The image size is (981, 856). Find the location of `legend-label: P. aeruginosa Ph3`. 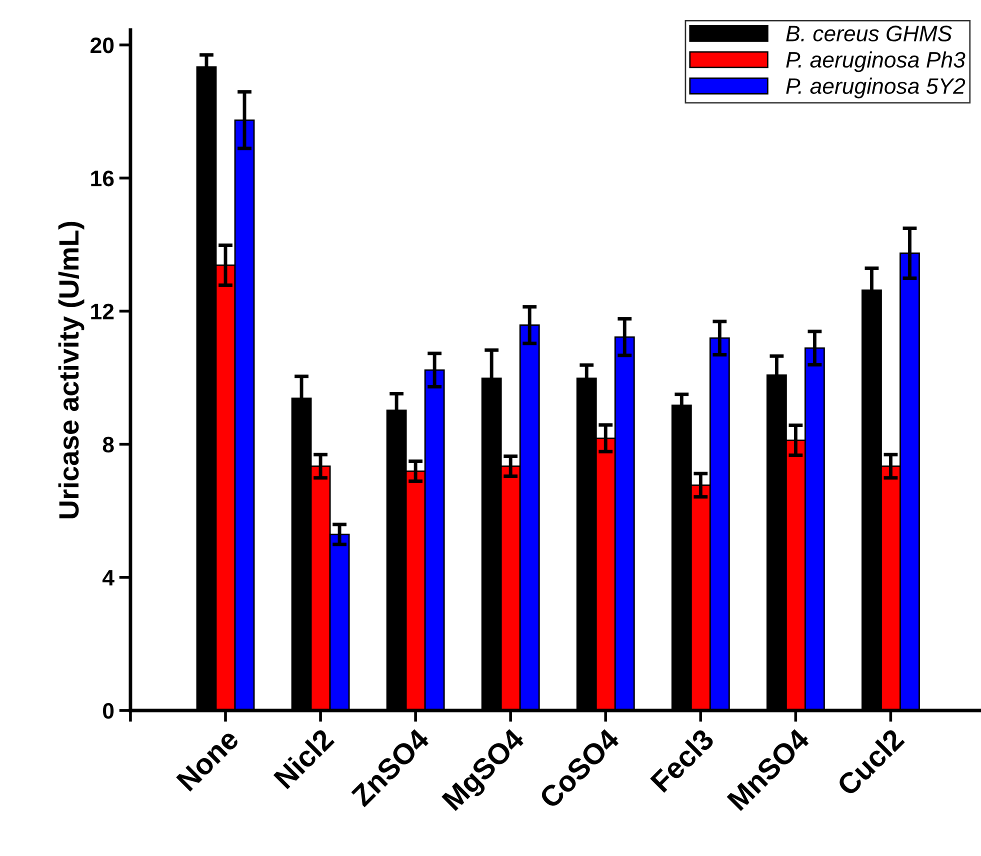

legend-label: P. aeruginosa Ph3 is located at coordinates (876, 61).